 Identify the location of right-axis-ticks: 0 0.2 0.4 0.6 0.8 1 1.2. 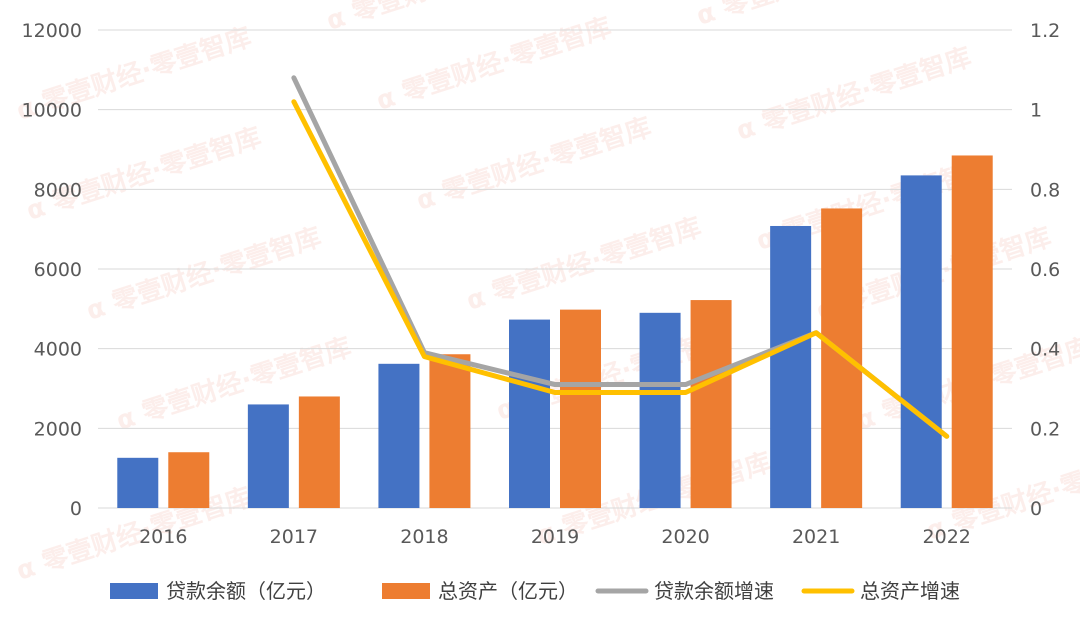
(1045, 270).